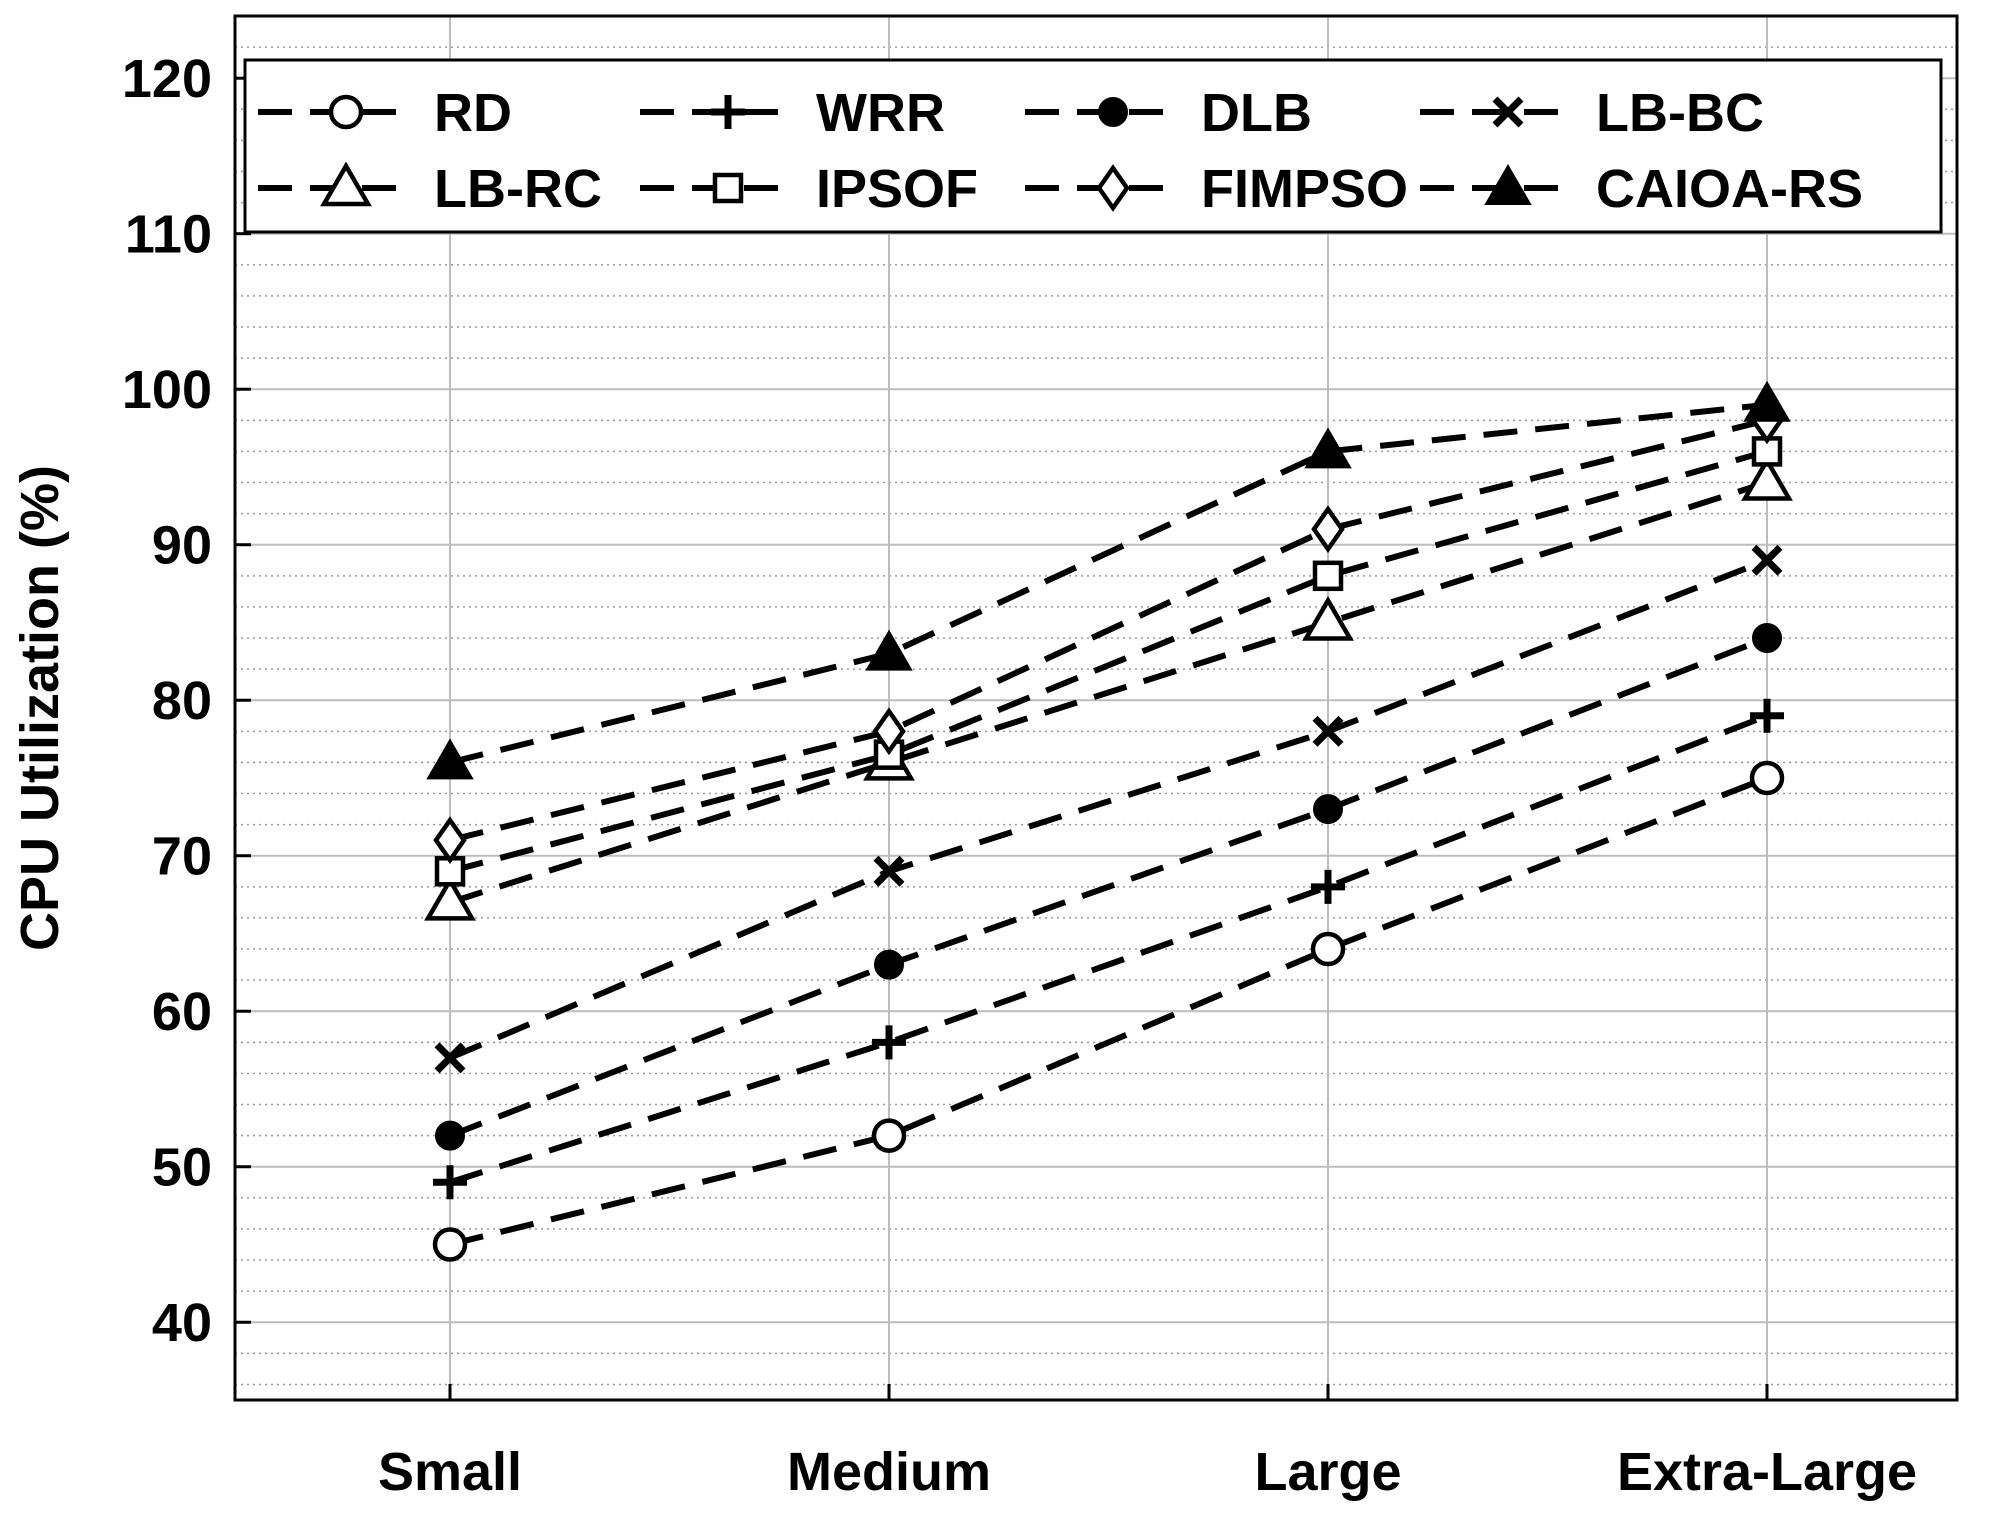  I want to click on legend-entry-caioa-rs: CAIOA-RS, so click(1641, 189).